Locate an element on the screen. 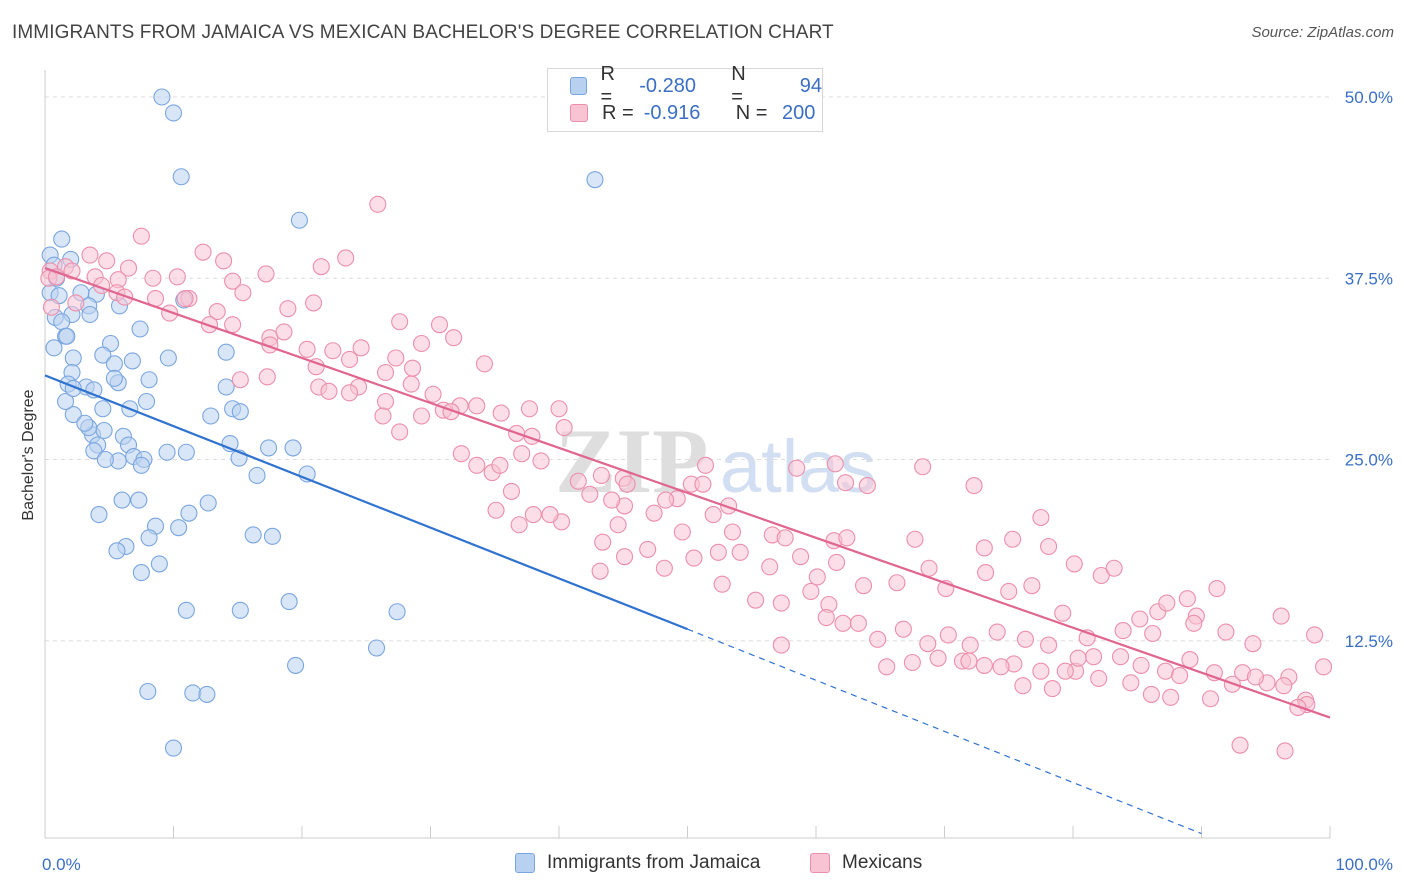  y-tick-label: 12.5% is located at coordinates (1369, 641).